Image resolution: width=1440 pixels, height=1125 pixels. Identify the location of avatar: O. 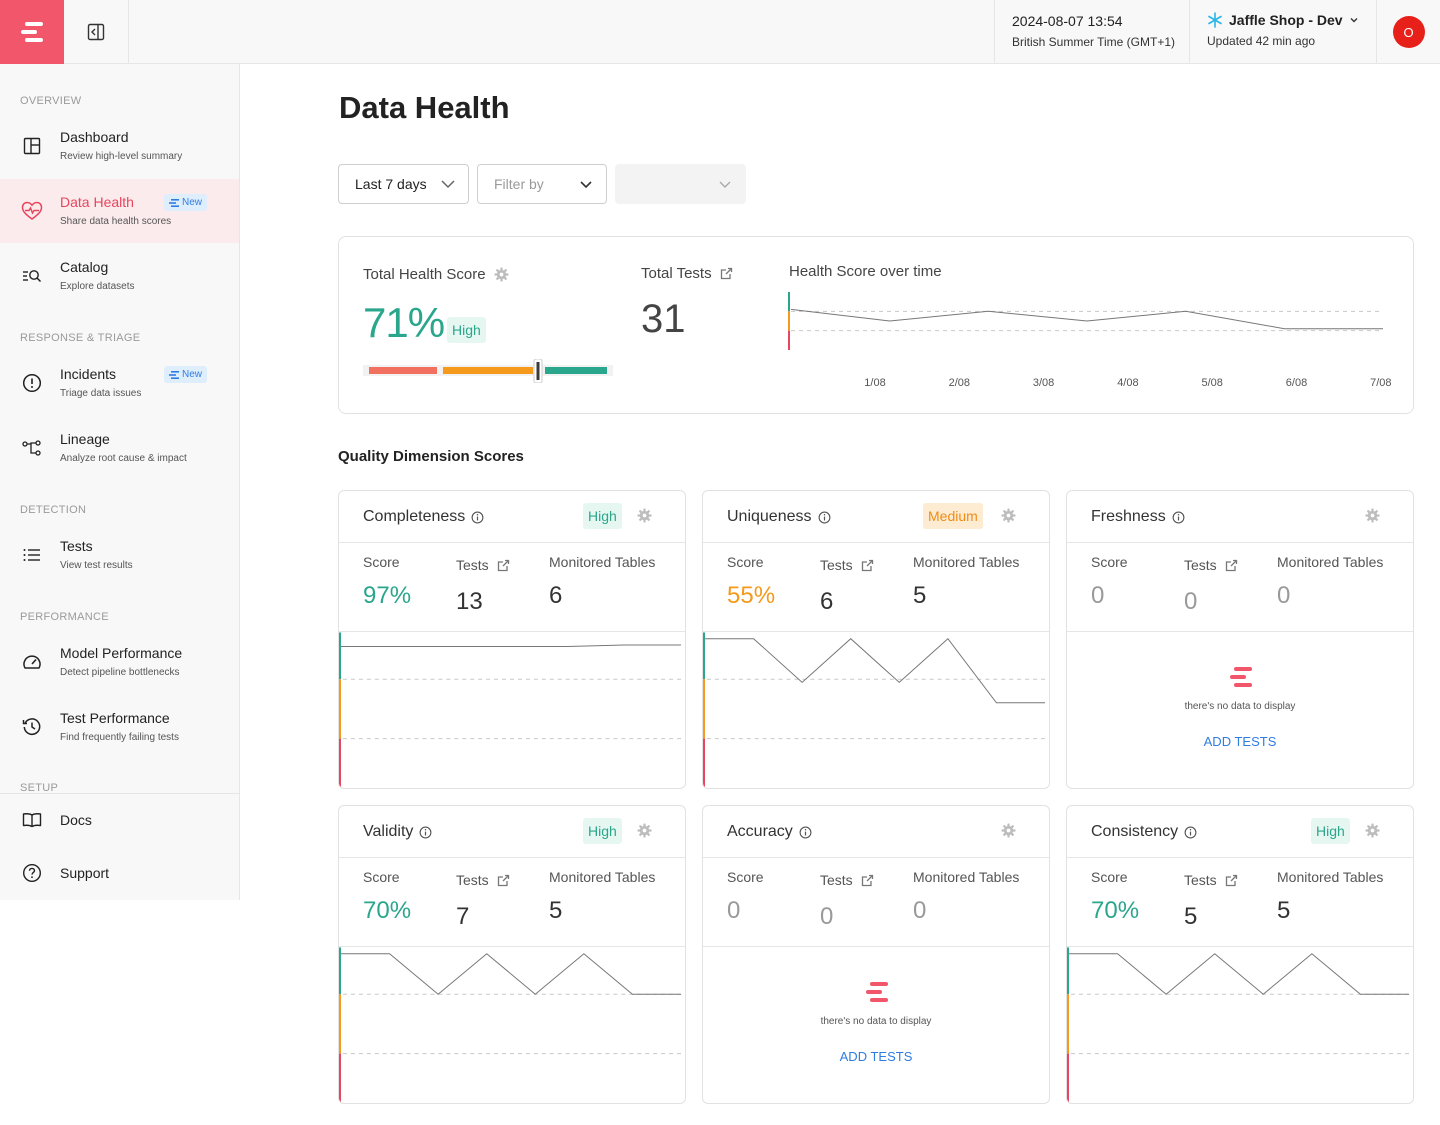
(1408, 32).